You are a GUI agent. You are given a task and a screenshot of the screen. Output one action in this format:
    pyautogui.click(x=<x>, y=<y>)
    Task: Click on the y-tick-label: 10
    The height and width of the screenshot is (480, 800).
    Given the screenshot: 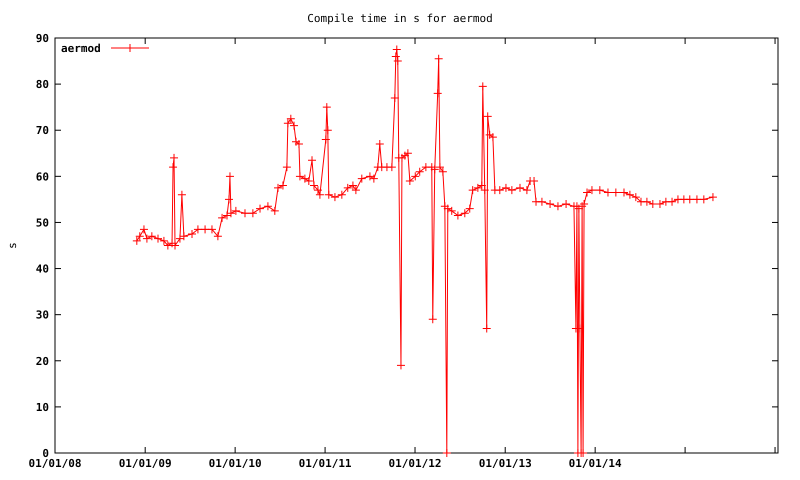 What is the action you would take?
    pyautogui.click(x=42, y=407)
    